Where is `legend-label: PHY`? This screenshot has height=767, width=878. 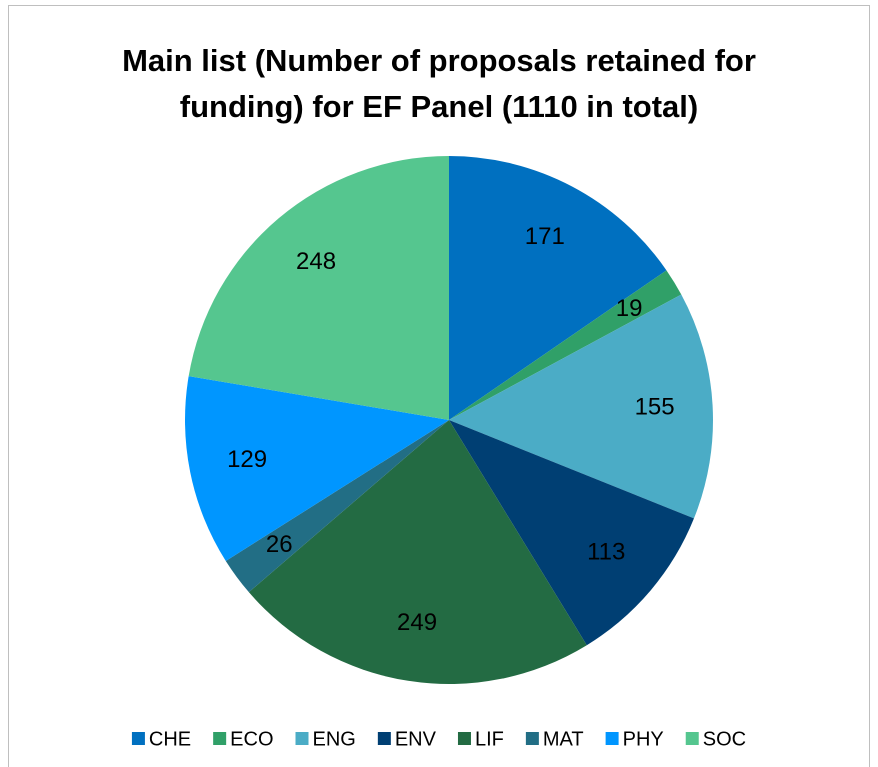 legend-label: PHY is located at coordinates (643, 739).